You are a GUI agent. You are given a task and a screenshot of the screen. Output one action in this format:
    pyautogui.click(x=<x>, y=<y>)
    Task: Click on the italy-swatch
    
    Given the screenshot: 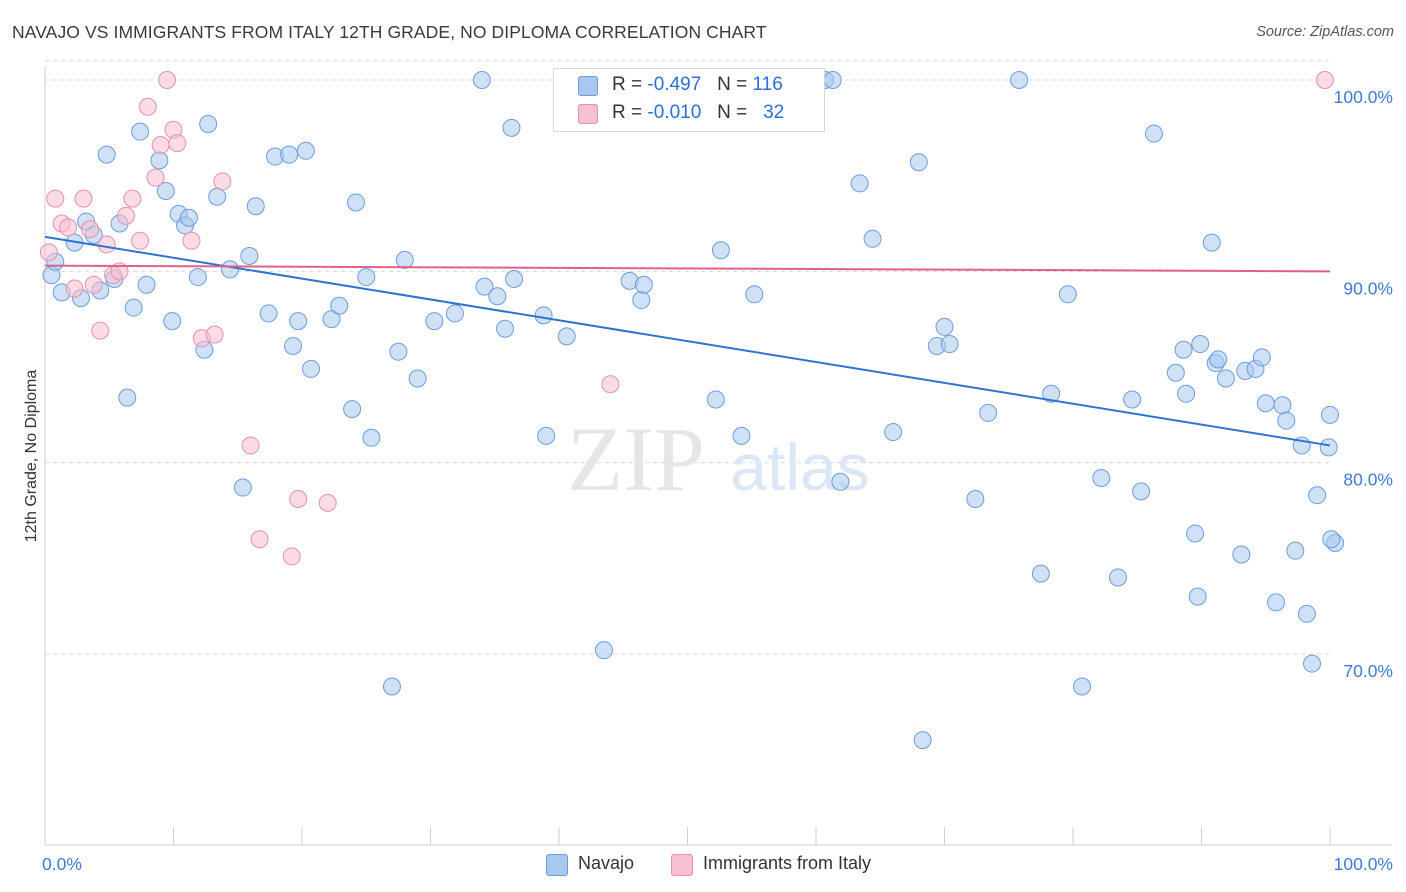 What is the action you would take?
    pyautogui.click(x=588, y=114)
    